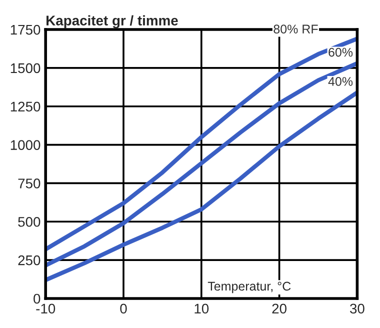 The width and height of the screenshot is (380, 328). What do you see at coordinates (25, 68) in the screenshot?
I see `y-tick-label: 1500` at bounding box center [25, 68].